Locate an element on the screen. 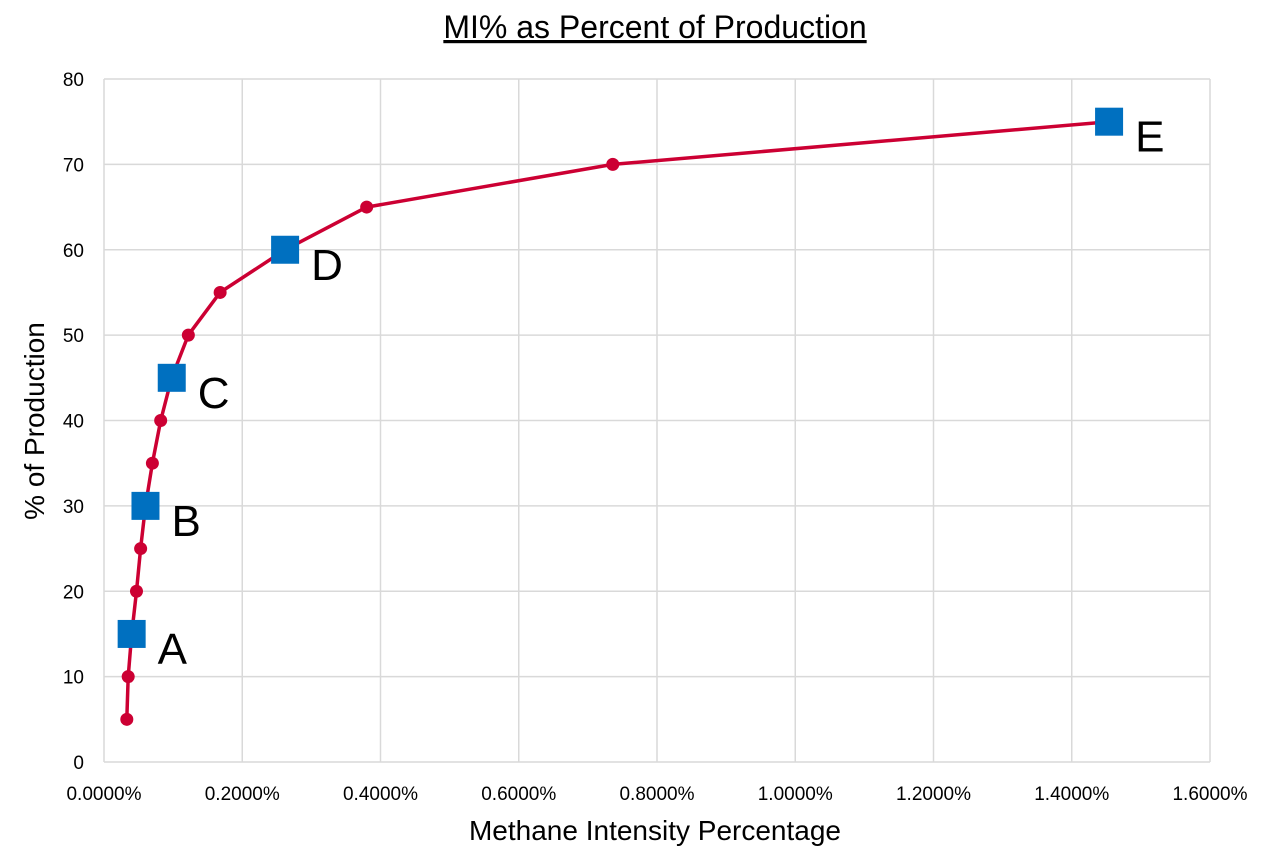 This screenshot has width=1288, height=849. x-tick-label: 0.8000% is located at coordinates (656, 794).